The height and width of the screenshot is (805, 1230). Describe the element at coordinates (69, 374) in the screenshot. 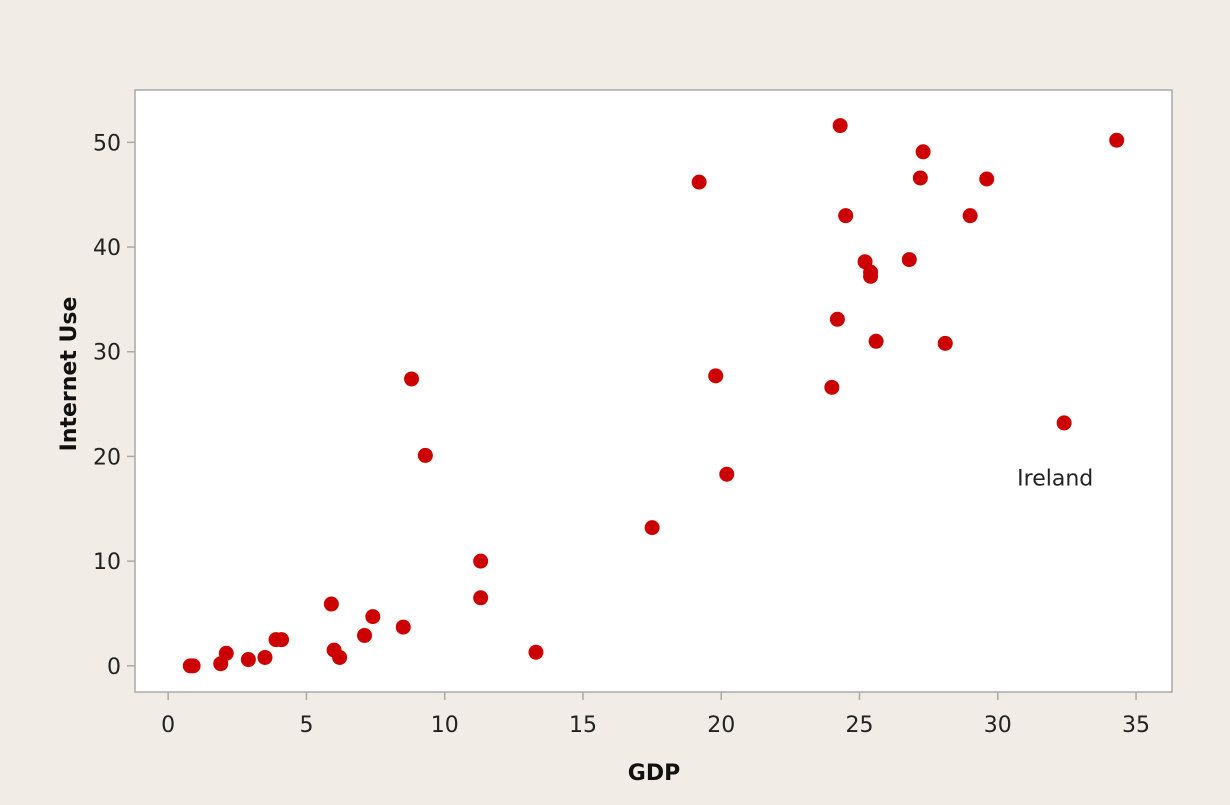

I see `y-axis-title: Internet Use` at that location.